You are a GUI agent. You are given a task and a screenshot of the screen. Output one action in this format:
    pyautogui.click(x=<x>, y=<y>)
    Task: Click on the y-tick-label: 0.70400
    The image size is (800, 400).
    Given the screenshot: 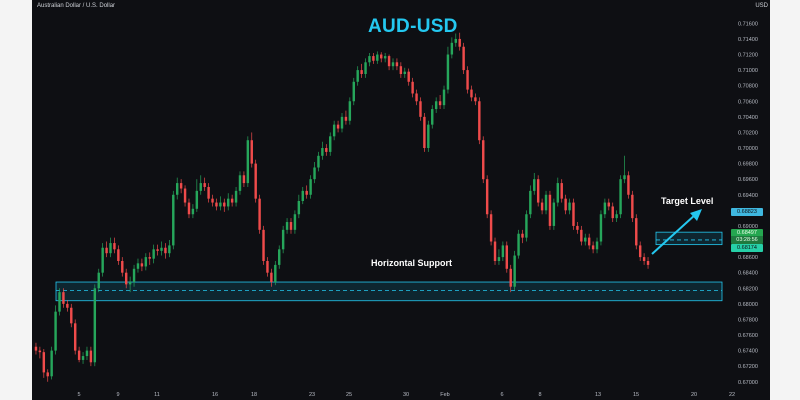 What is the action you would take?
    pyautogui.click(x=748, y=118)
    